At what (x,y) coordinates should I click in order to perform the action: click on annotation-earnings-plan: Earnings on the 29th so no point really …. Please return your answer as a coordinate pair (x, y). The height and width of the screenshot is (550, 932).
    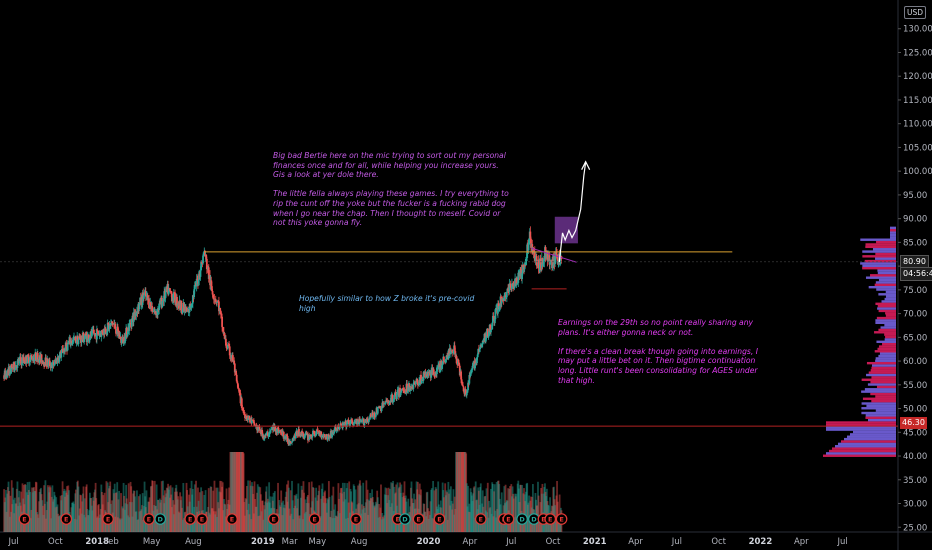
    Looking at the image, I should click on (658, 351).